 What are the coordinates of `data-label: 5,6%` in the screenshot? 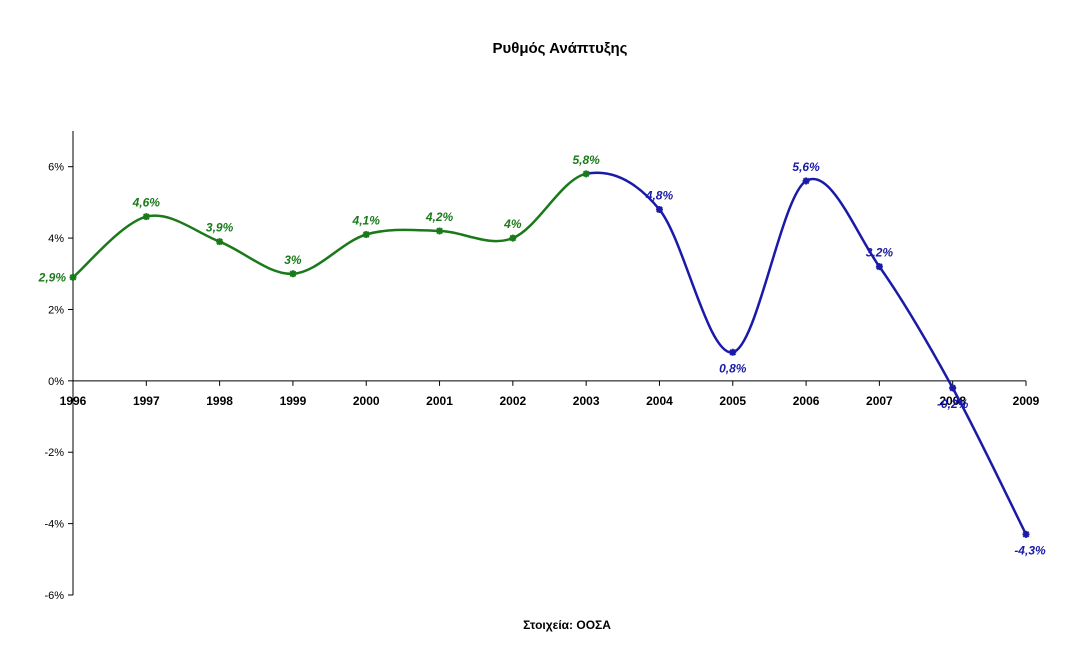 It's located at (806, 167).